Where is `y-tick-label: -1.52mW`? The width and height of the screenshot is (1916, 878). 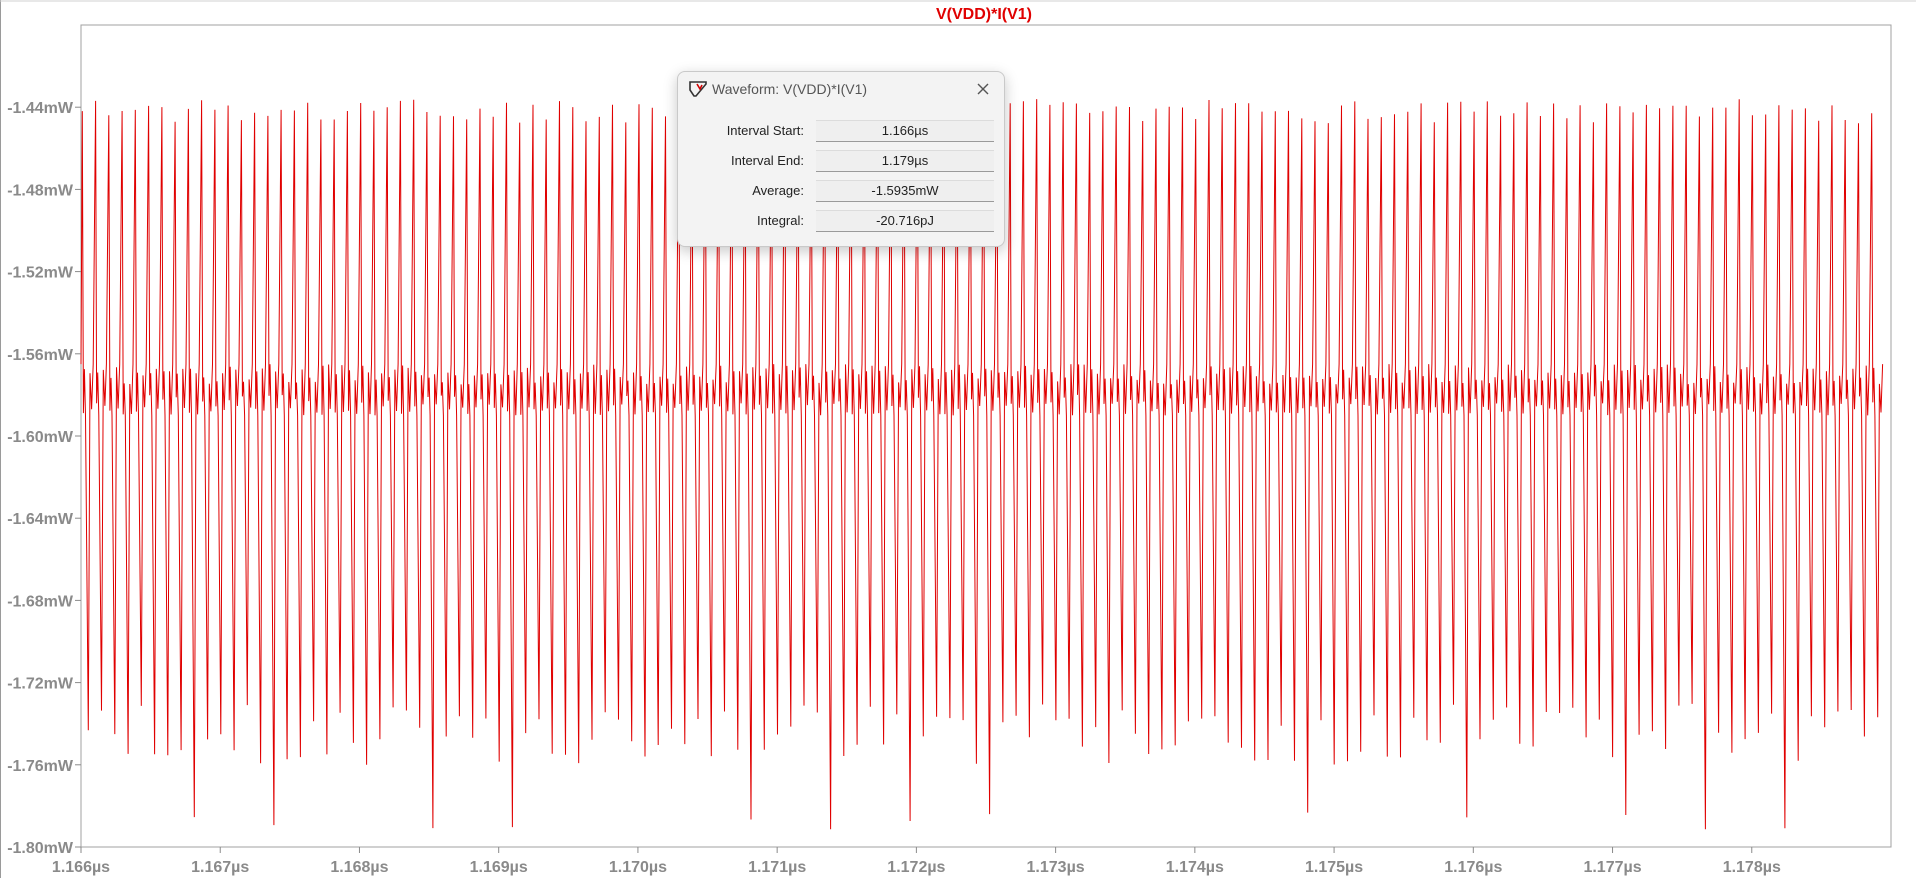 y-tick-label: -1.52mW is located at coordinates (40, 273).